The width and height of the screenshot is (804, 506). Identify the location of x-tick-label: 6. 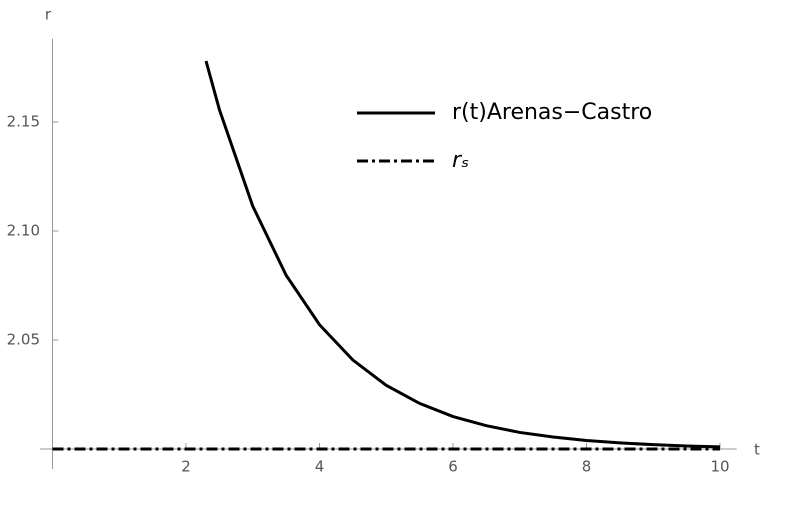
(453, 467).